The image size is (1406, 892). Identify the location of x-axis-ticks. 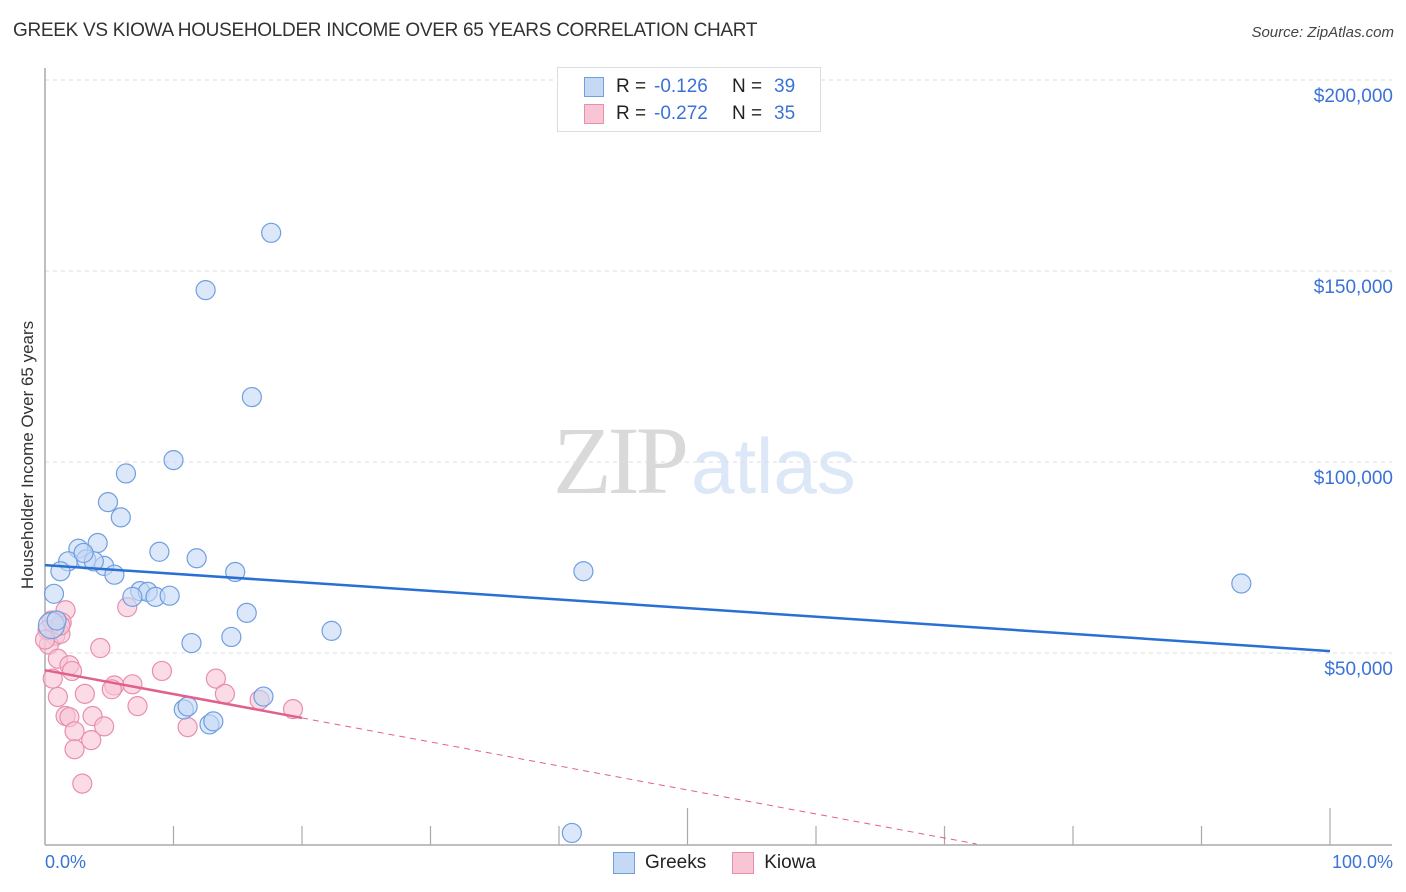
(751, 826).